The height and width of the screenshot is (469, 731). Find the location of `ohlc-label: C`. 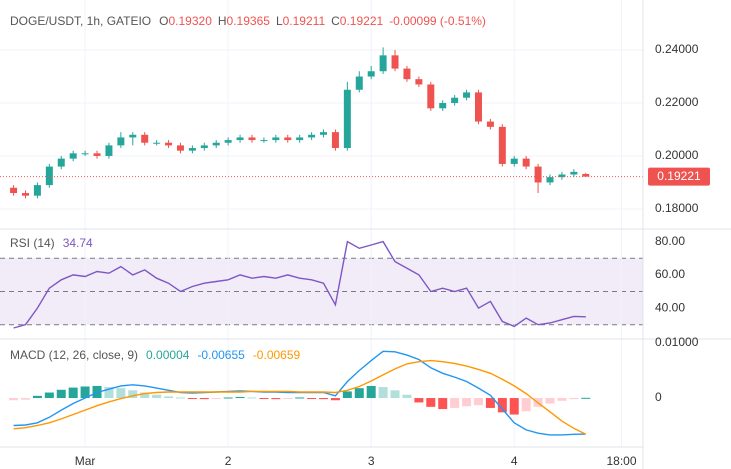

ohlc-label: C is located at coordinates (335, 21).